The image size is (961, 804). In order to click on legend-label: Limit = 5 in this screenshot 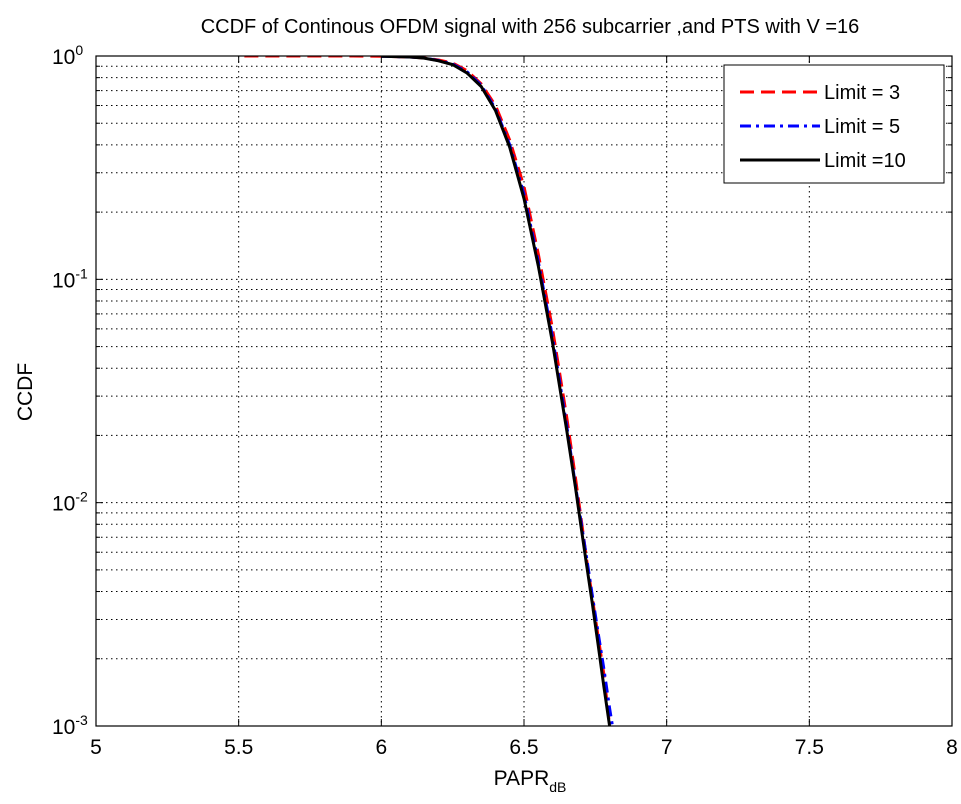, I will do `click(862, 127)`.